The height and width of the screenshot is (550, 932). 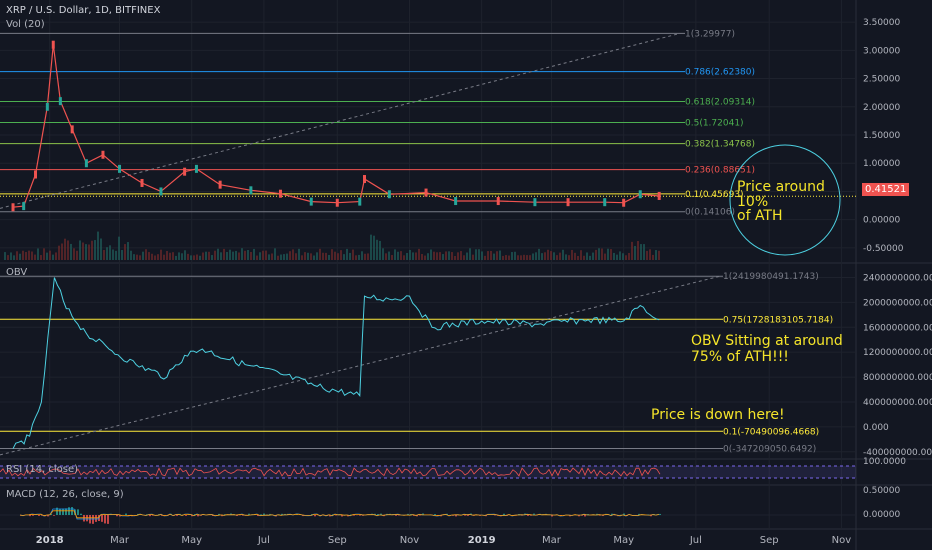 What do you see at coordinates (339, 514) in the screenshot?
I see `macd-line` at bounding box center [339, 514].